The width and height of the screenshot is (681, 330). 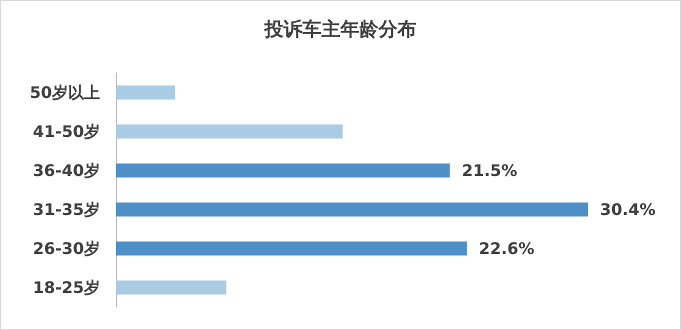 What do you see at coordinates (66, 209) in the screenshot?
I see `y-tick-label: 31-35岁` at bounding box center [66, 209].